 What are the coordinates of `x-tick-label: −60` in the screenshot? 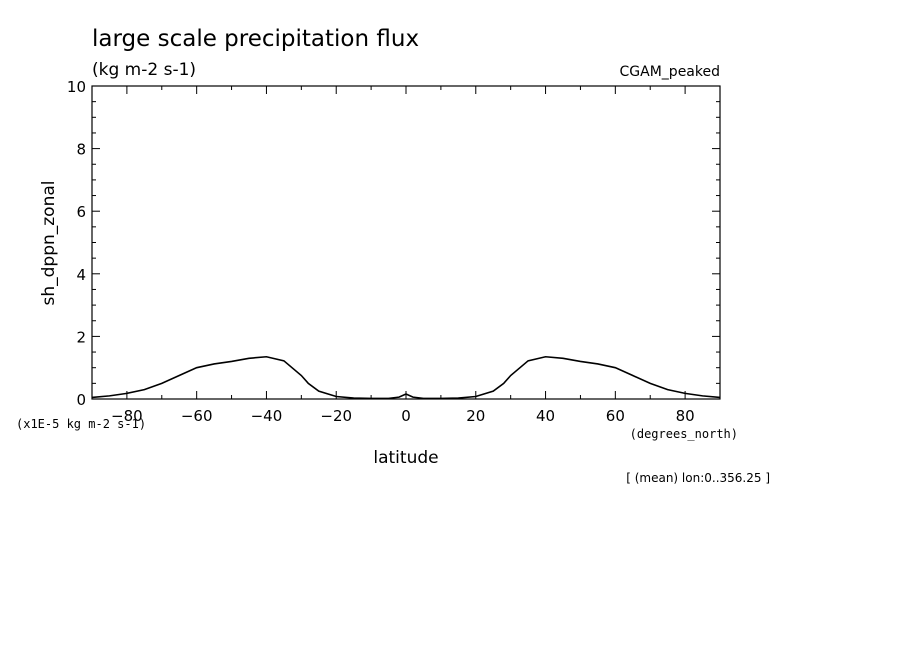 It's located at (197, 416).